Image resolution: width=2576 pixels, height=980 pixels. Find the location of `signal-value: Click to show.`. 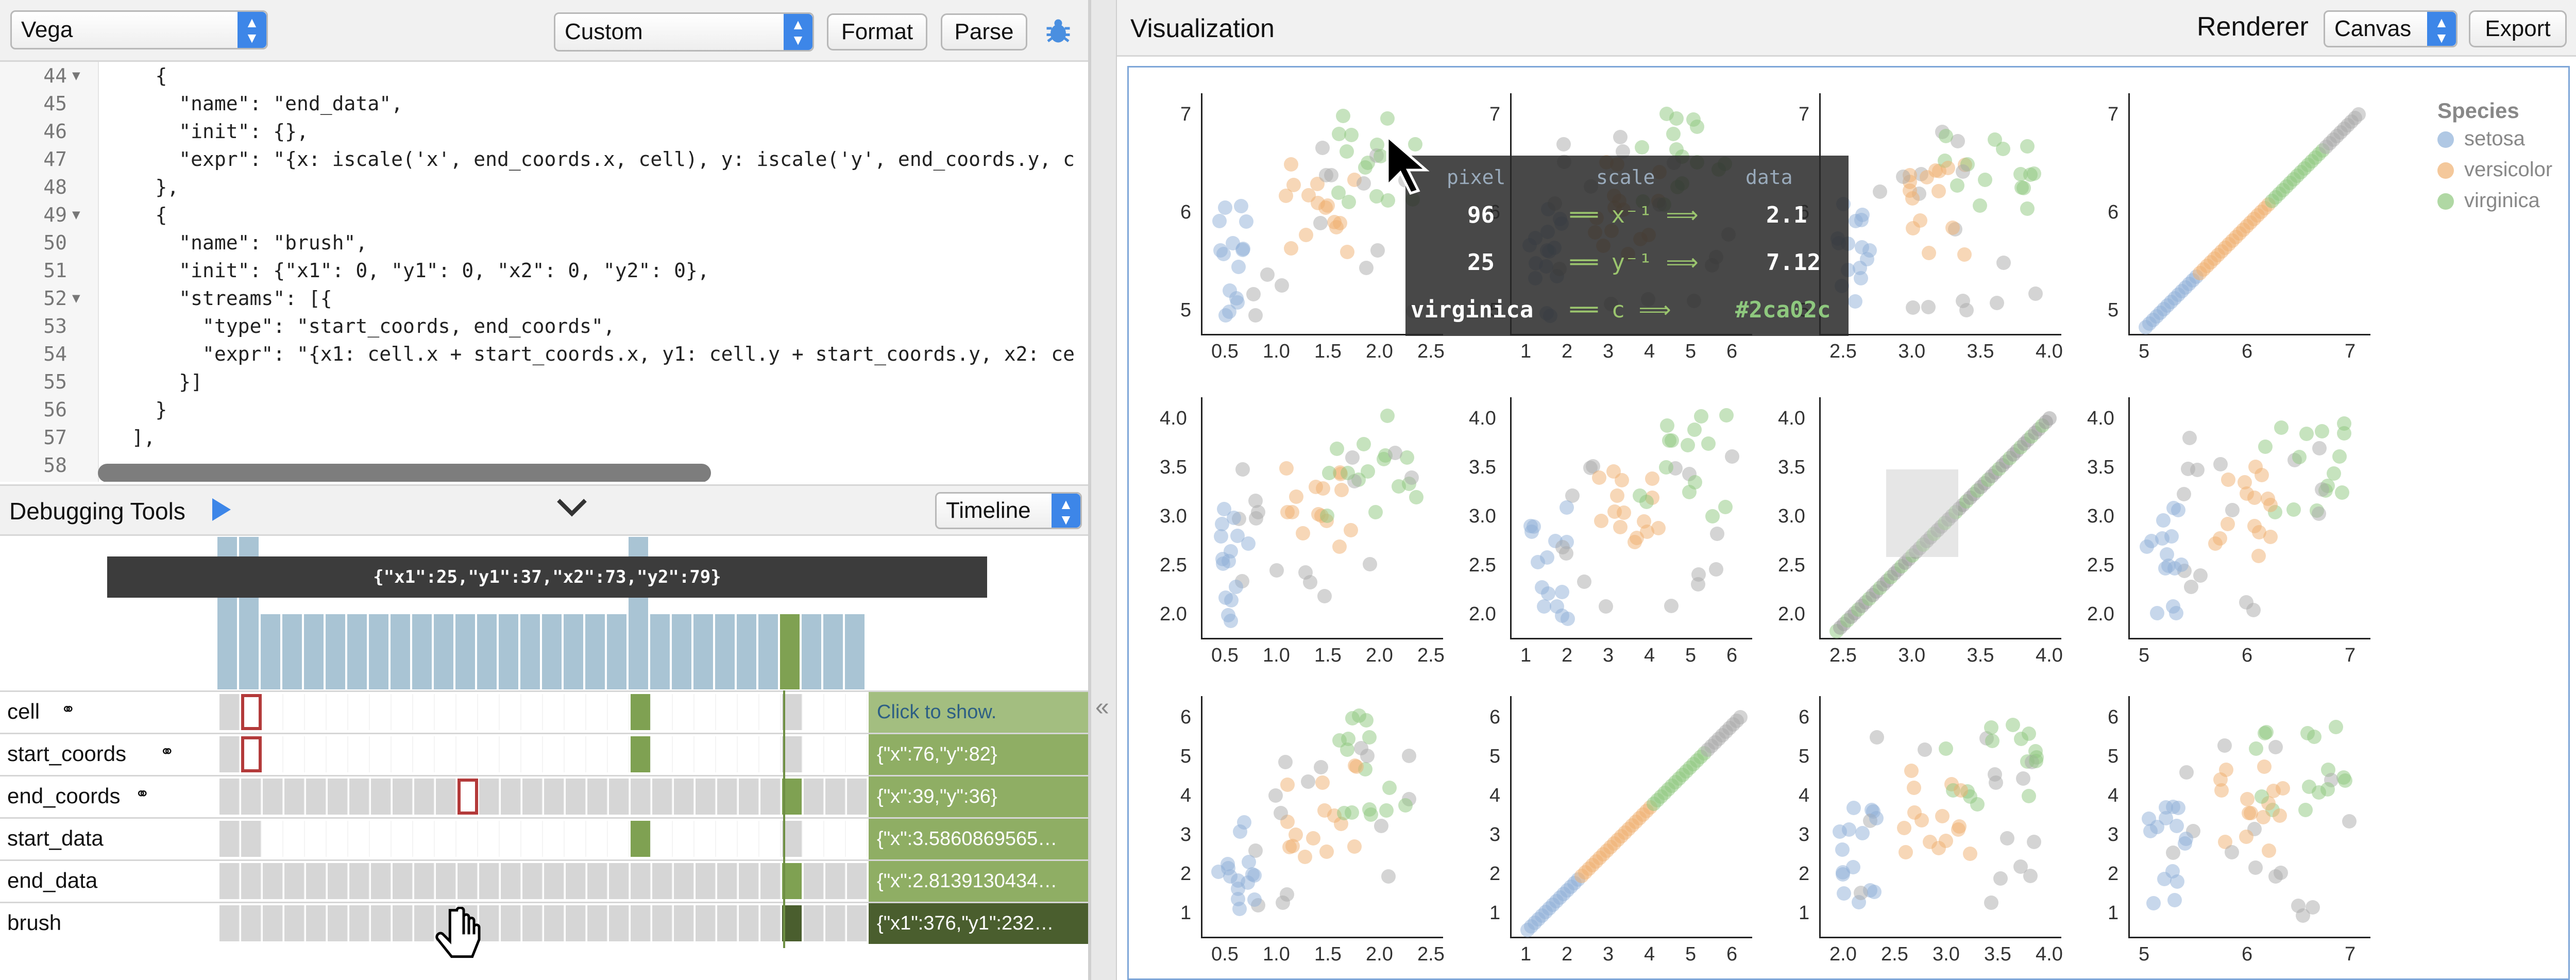

signal-value: Click to show. is located at coordinates (979, 712).